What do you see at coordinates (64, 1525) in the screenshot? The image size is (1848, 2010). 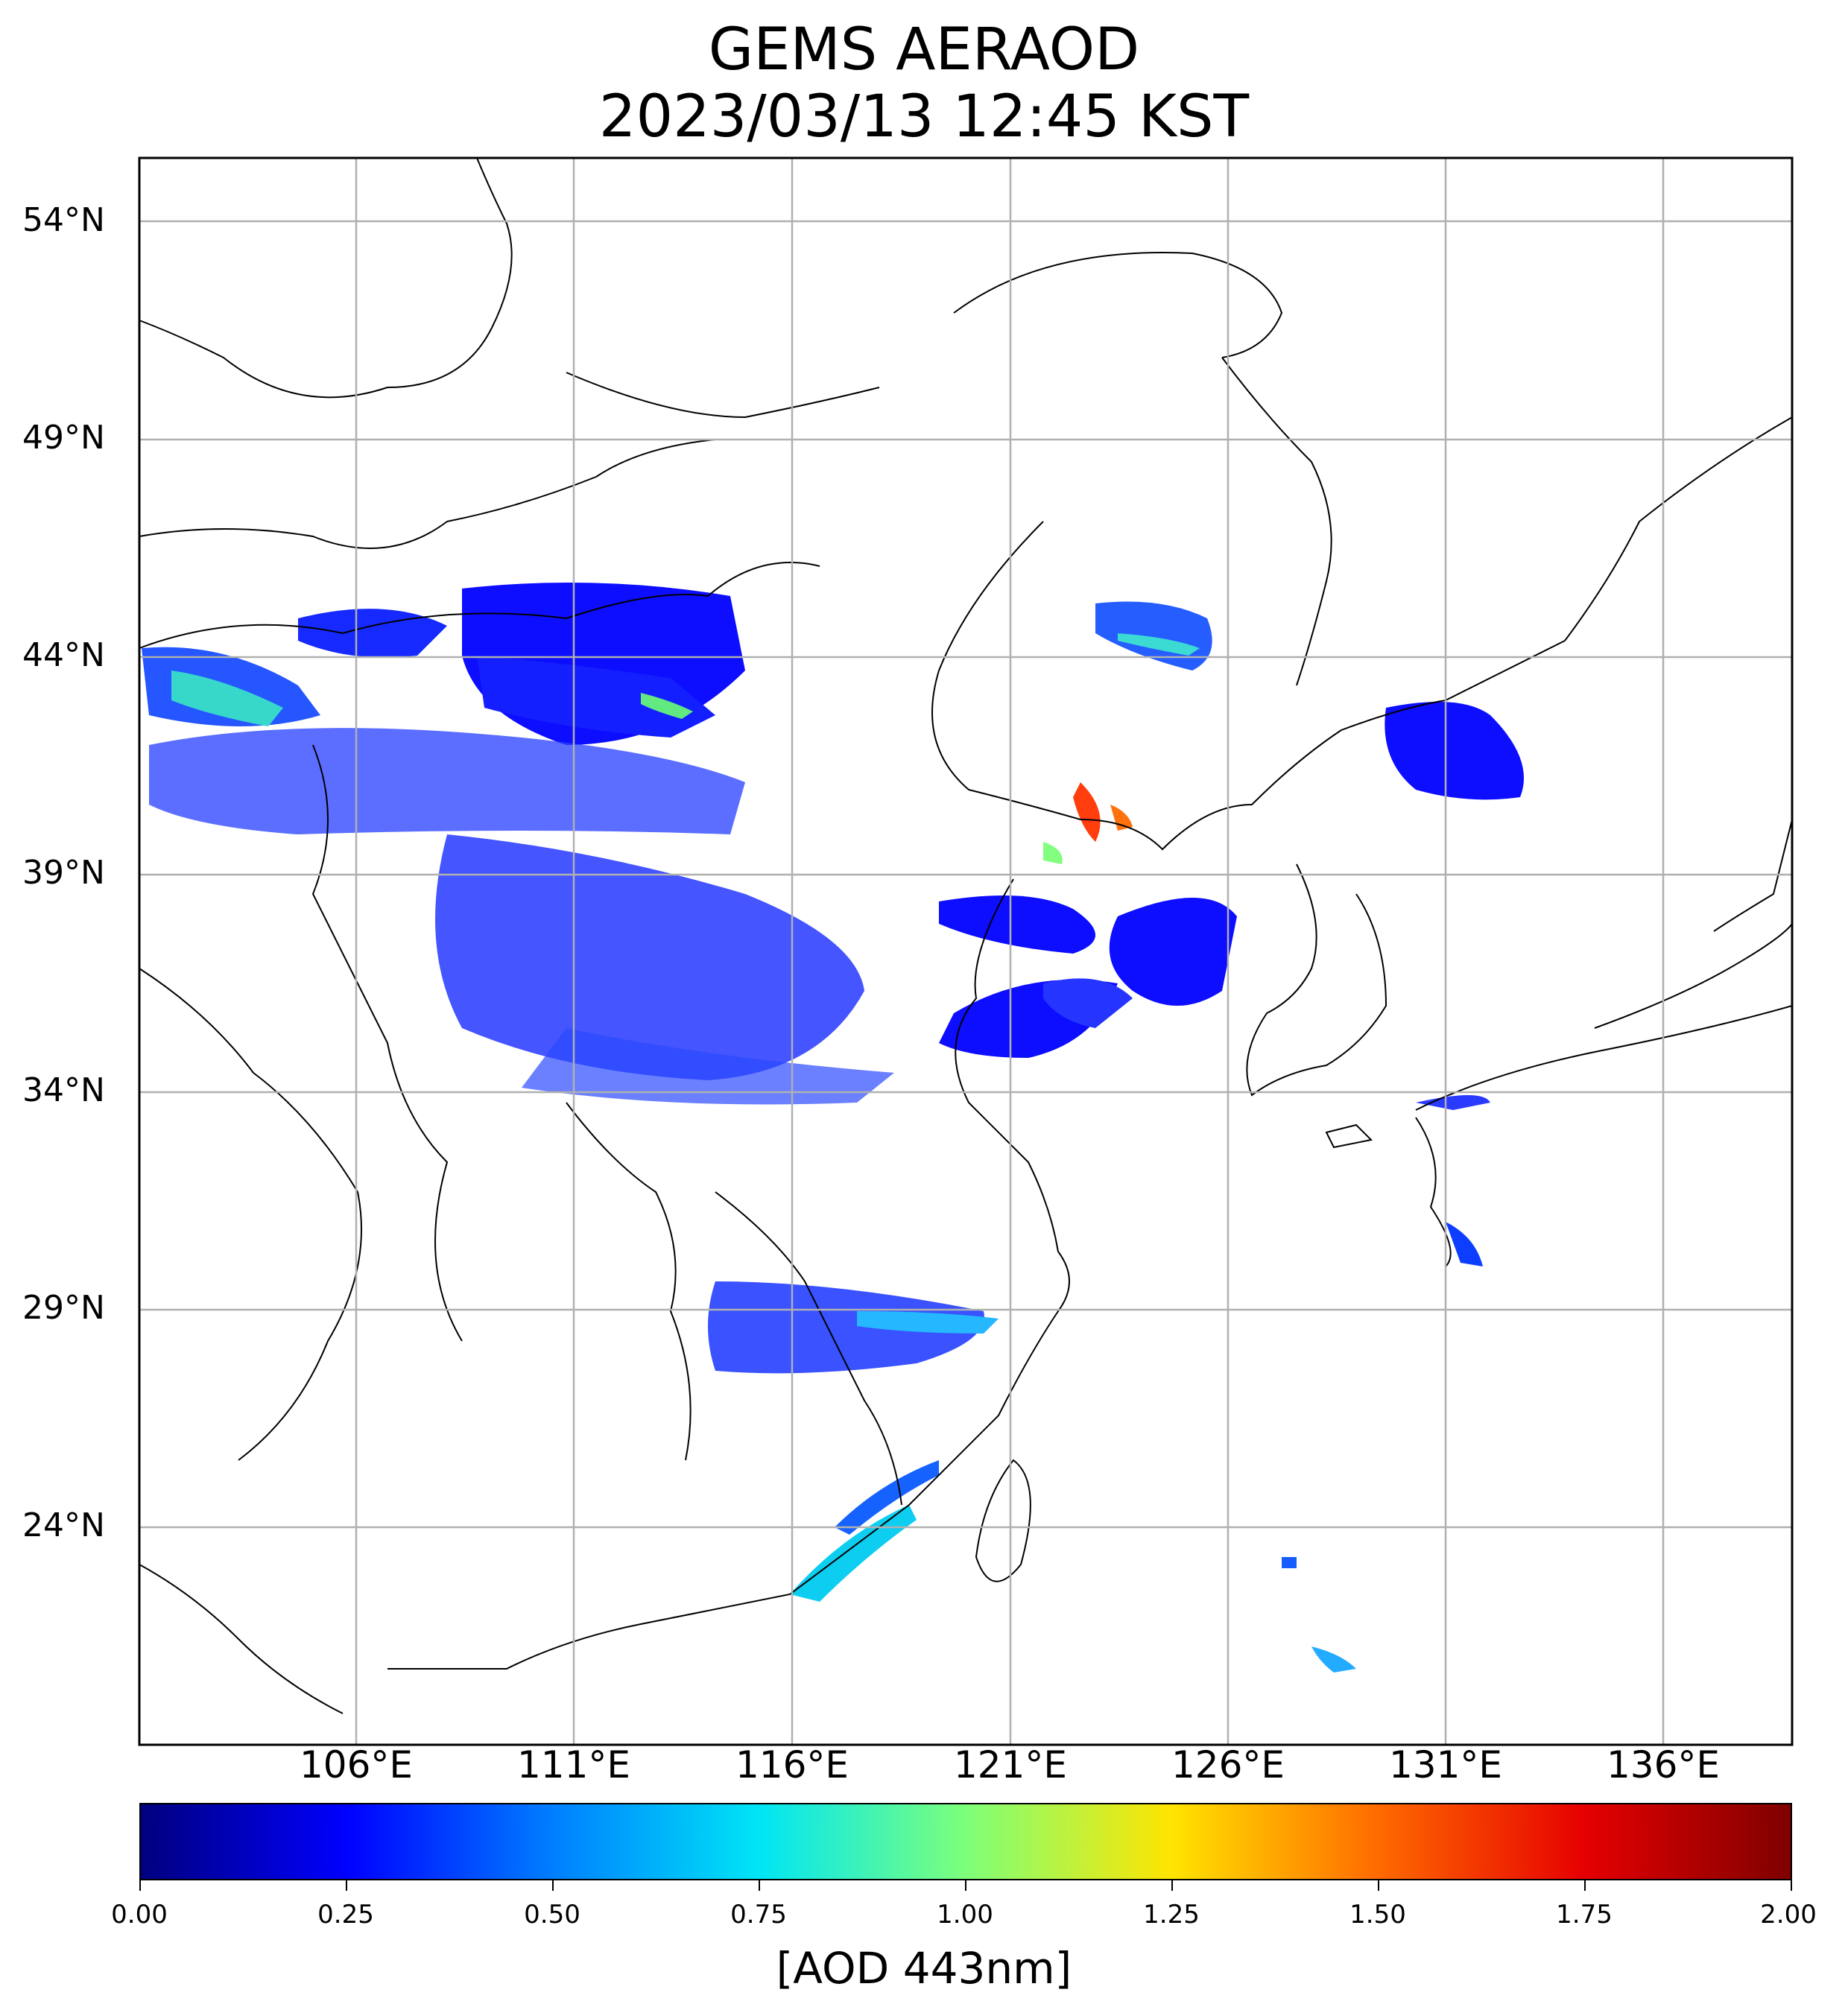 I see `lat-label-24n: 24°N` at bounding box center [64, 1525].